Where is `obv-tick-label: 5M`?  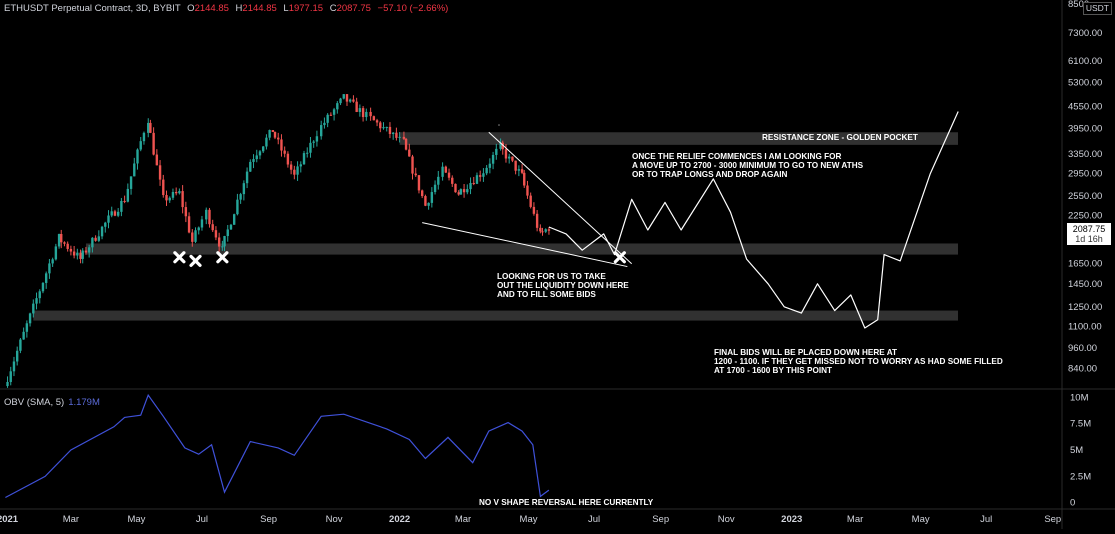 obv-tick-label: 5M is located at coordinates (1076, 450).